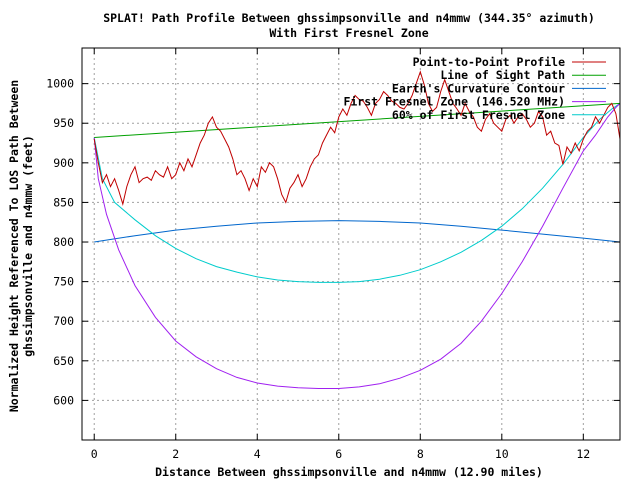  I want to click on x-tick-label: 10, so click(502, 454).